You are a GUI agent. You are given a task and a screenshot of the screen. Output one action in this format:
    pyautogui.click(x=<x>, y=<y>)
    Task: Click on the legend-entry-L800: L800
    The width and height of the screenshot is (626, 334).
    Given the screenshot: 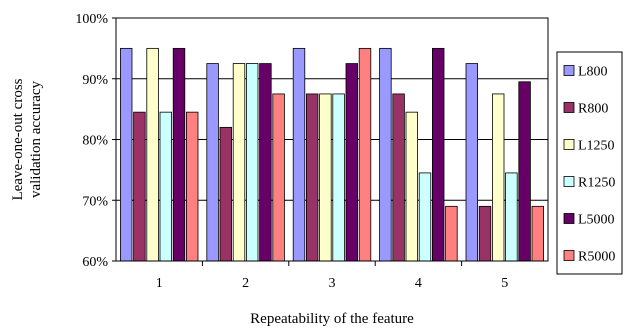 What is the action you would take?
    pyautogui.click(x=593, y=72)
    